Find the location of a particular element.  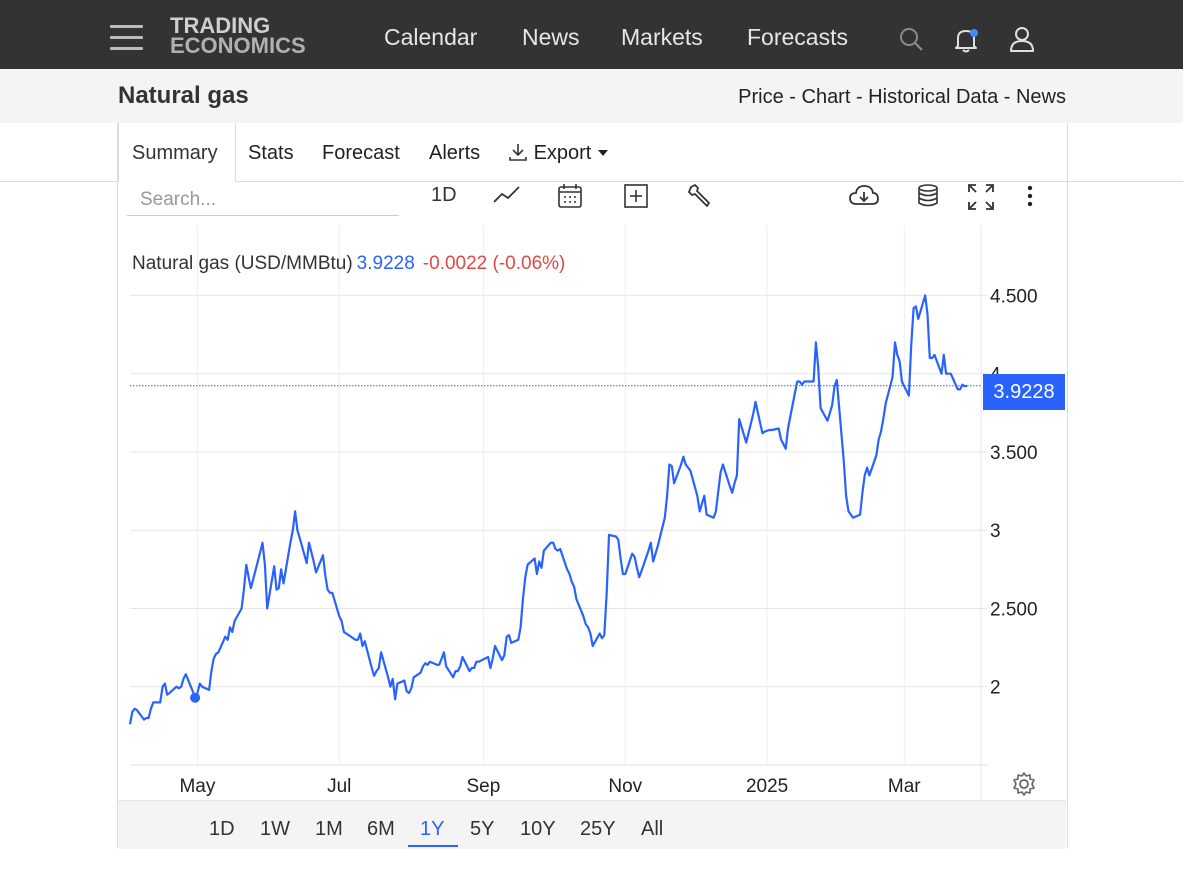

y-tick-label: 2 is located at coordinates (995, 688).